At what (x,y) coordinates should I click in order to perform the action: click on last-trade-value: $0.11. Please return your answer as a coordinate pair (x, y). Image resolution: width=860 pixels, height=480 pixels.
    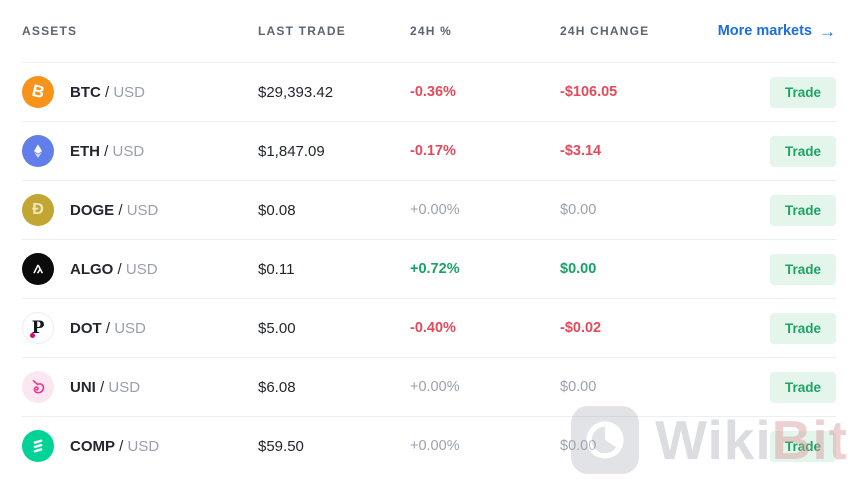
    Looking at the image, I should click on (276, 269).